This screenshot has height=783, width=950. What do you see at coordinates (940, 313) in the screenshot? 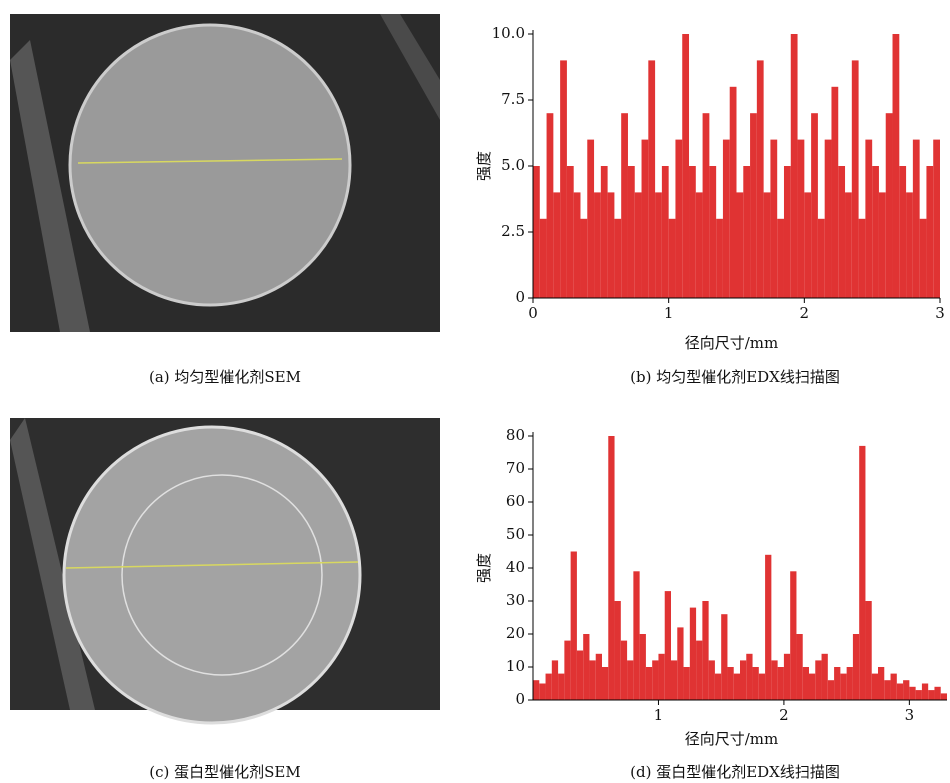
I see `x-tick-label: 3` at bounding box center [940, 313].